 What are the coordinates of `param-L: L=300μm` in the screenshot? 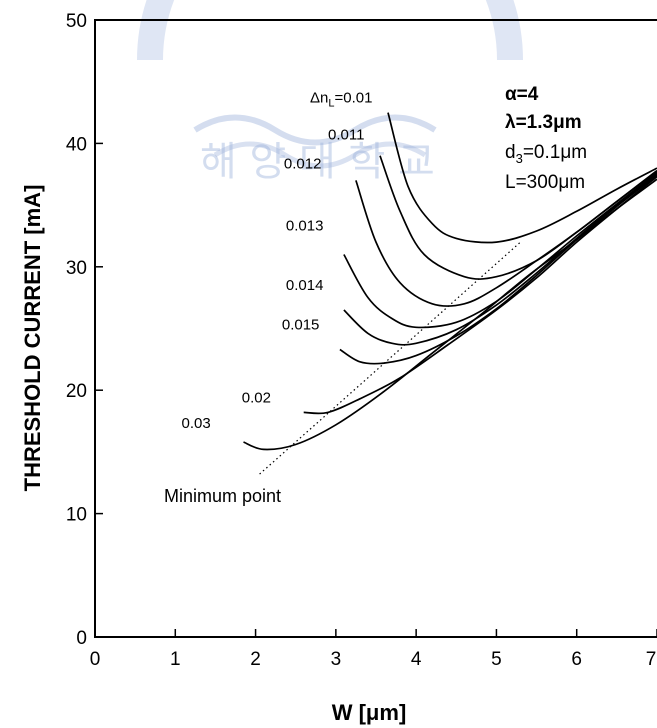 It's located at (545, 182).